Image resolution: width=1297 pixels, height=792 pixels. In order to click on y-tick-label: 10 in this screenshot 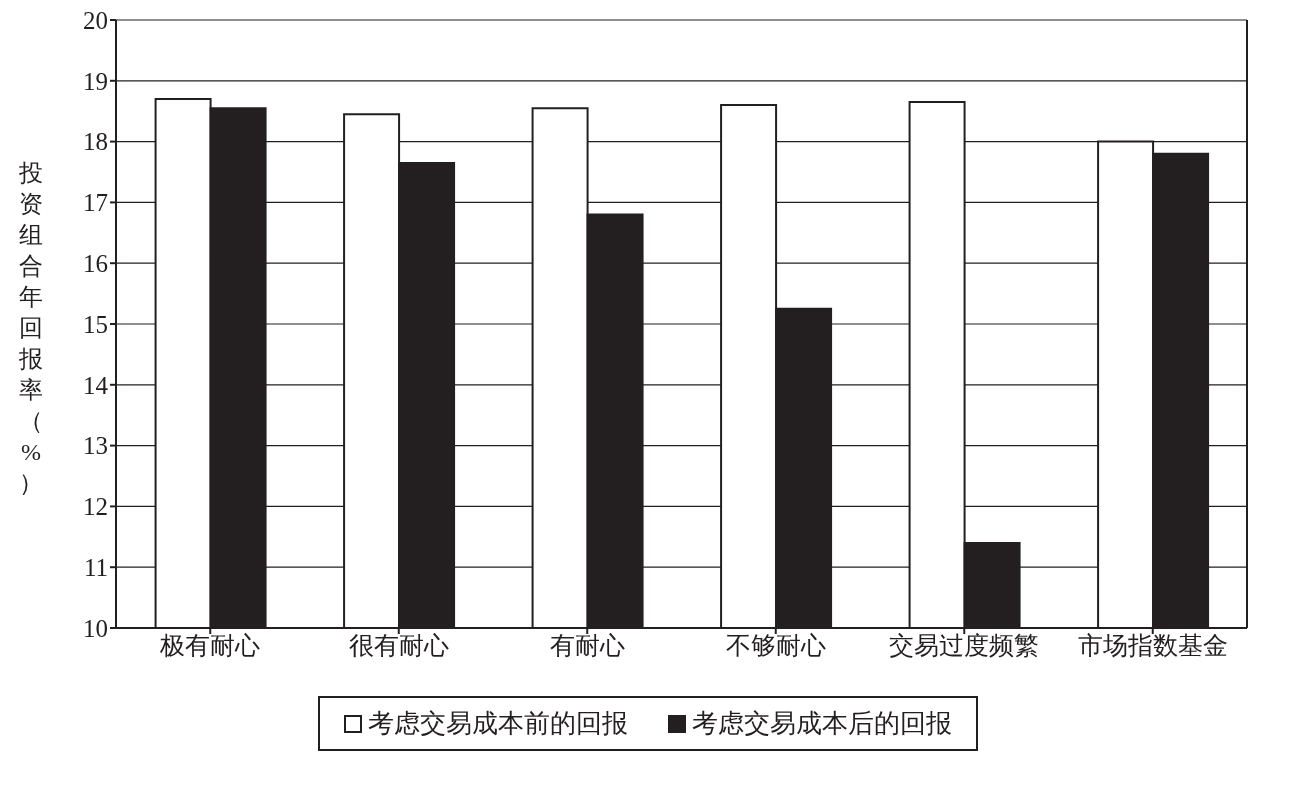, I will do `click(95, 628)`.